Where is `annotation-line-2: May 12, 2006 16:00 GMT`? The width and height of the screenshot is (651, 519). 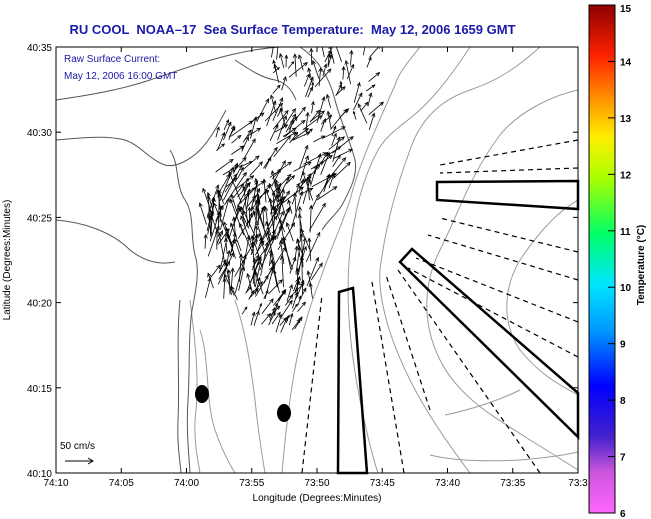 annotation-line-2: May 12, 2006 16:00 GMT is located at coordinates (121, 76).